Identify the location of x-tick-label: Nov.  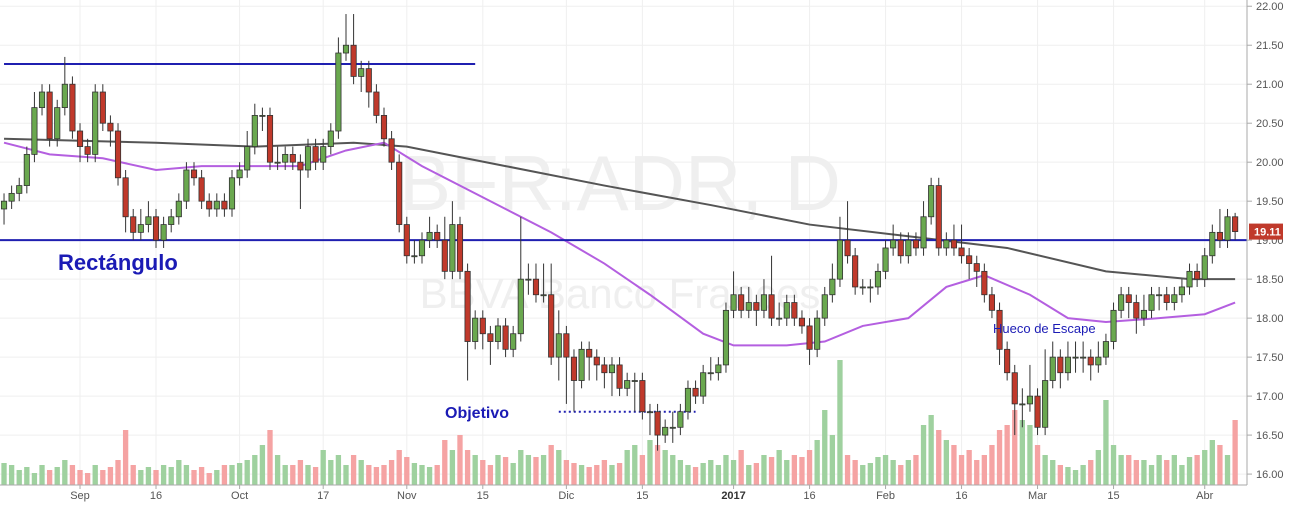
(407, 496).